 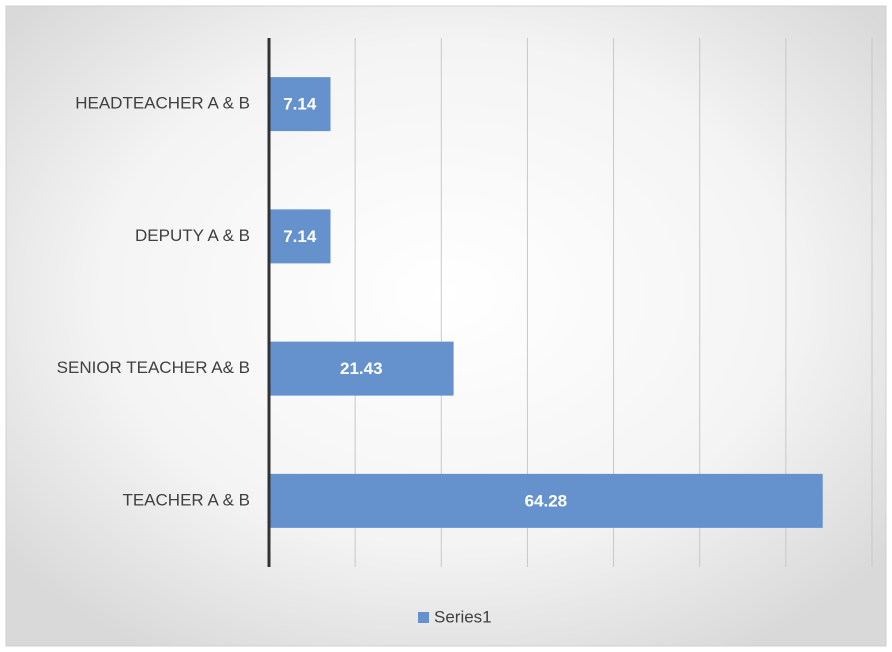 What do you see at coordinates (192, 235) in the screenshot?
I see `y-tick-label: DEPUTY A & B` at bounding box center [192, 235].